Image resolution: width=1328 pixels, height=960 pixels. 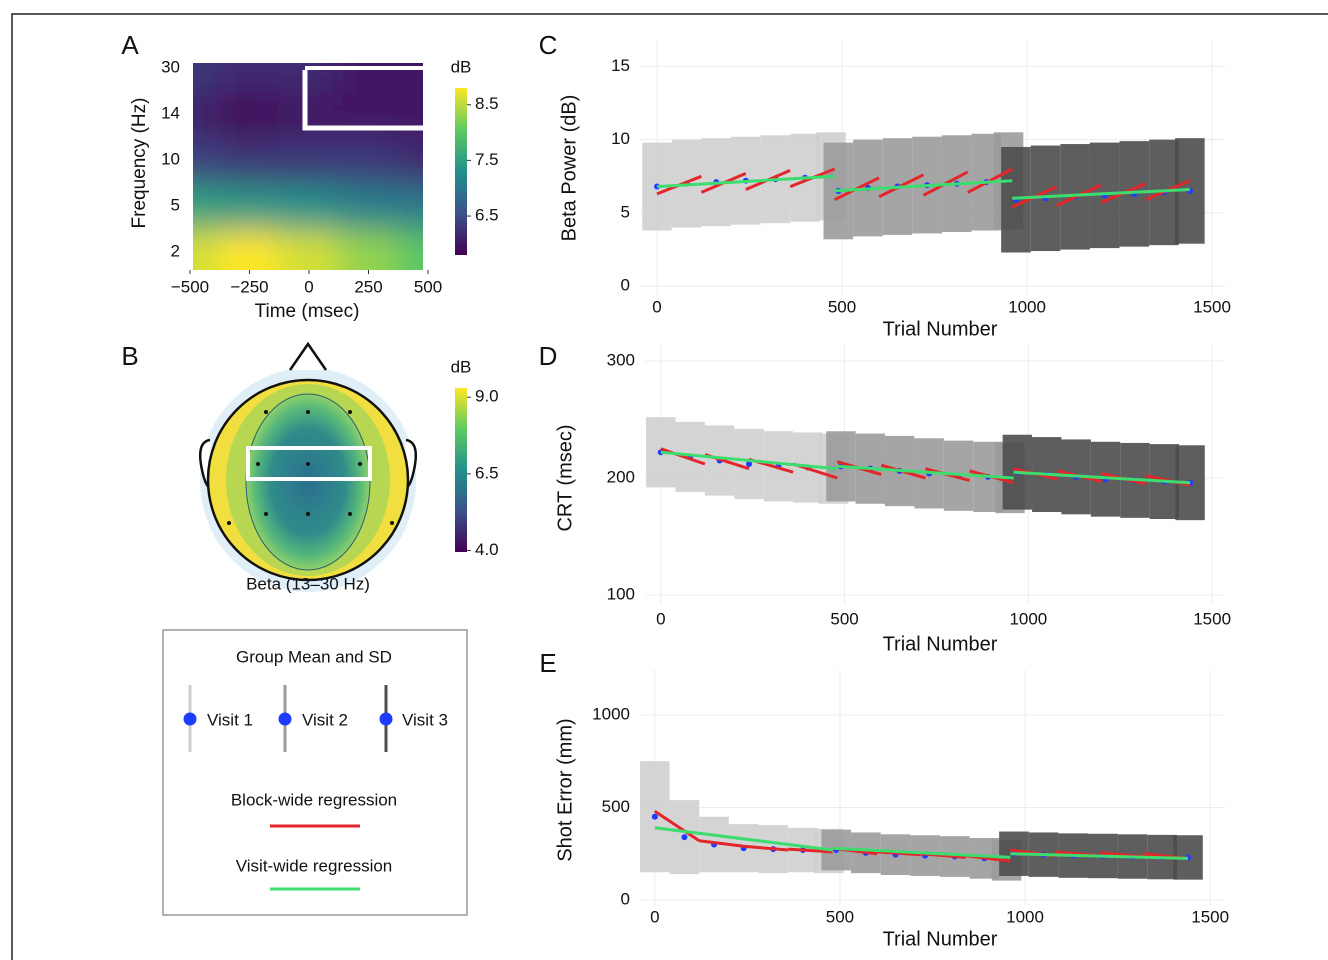 I want to click on y-tick-label: 14, so click(x=170, y=112).